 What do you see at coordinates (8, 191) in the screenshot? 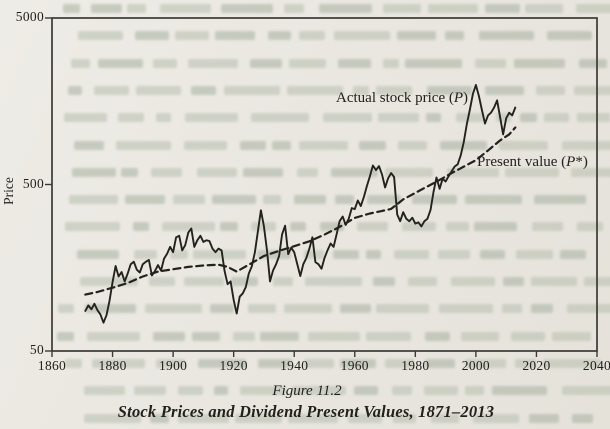
I see `y-axis-label: Price` at bounding box center [8, 191].